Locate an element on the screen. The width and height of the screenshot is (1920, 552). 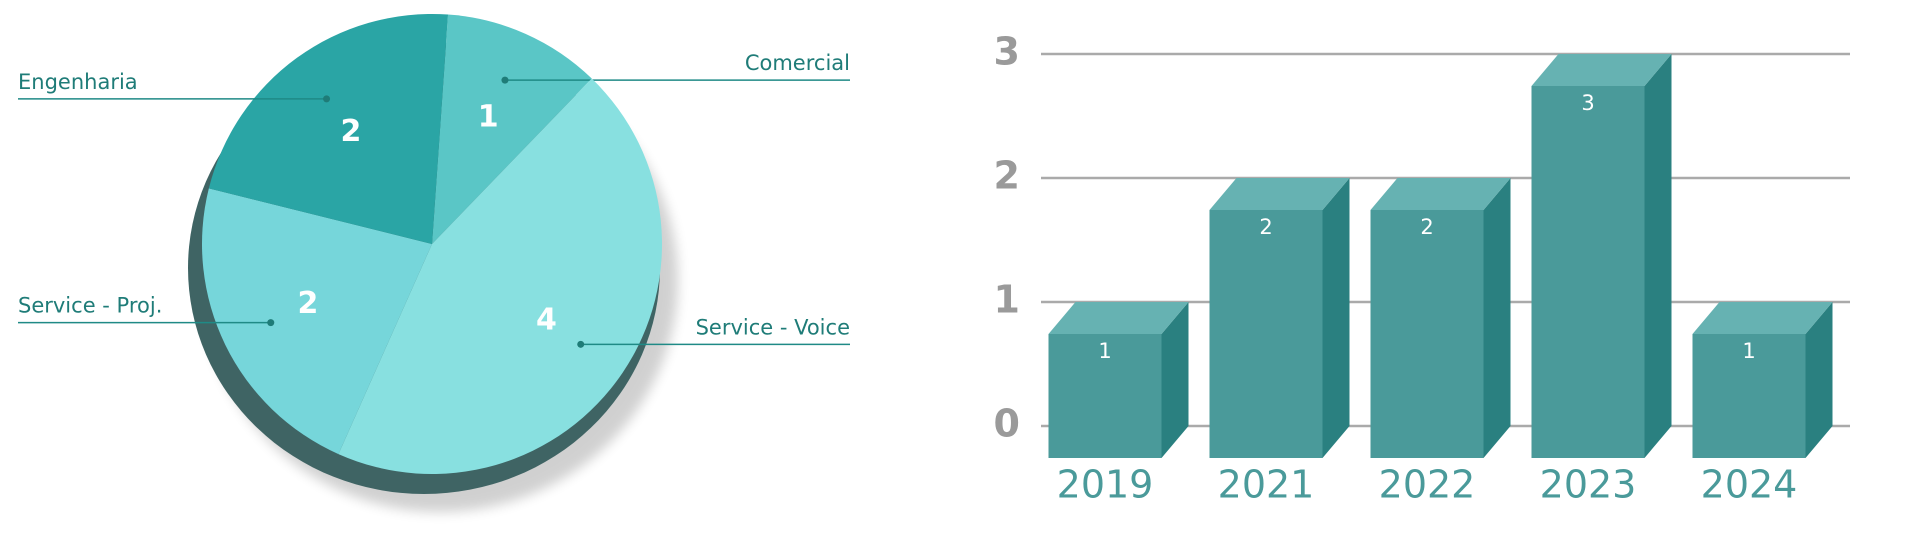
x-tick-label: 2019 is located at coordinates (1105, 485).